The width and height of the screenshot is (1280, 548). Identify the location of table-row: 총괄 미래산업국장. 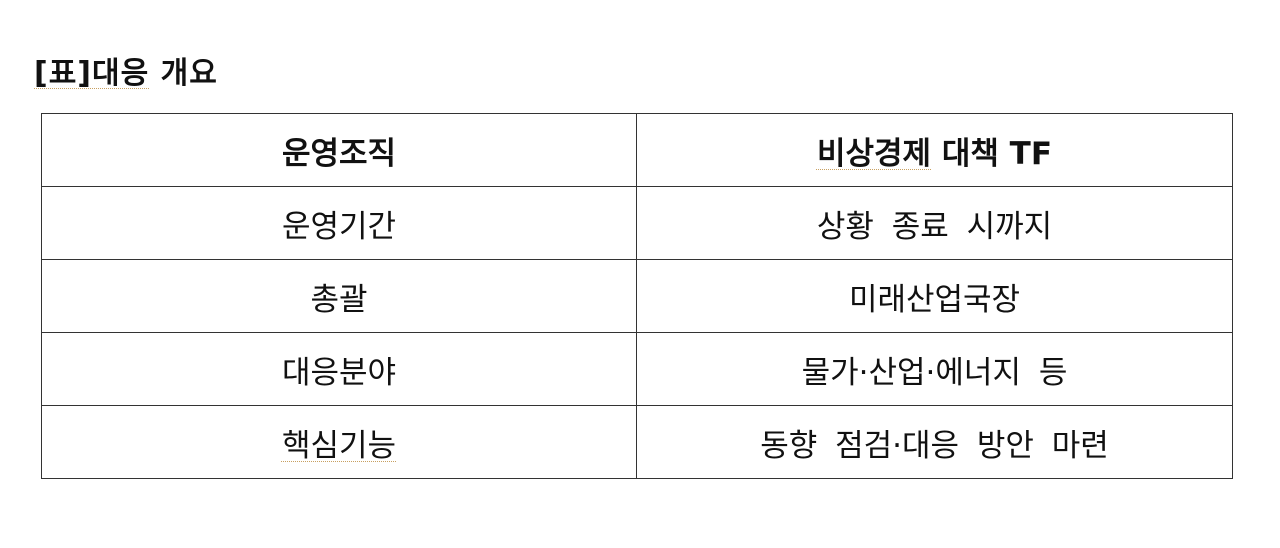
(637, 296).